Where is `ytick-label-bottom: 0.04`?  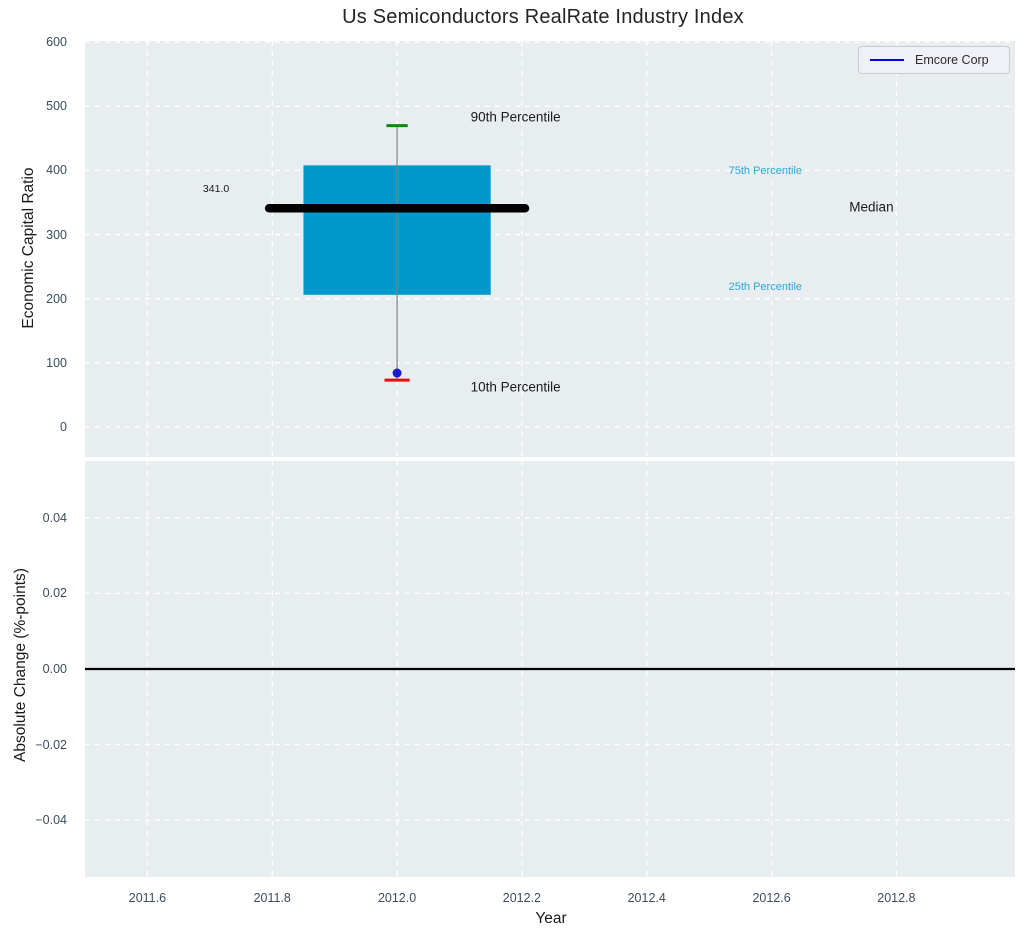
ytick-label-bottom: 0.04 is located at coordinates (54, 517).